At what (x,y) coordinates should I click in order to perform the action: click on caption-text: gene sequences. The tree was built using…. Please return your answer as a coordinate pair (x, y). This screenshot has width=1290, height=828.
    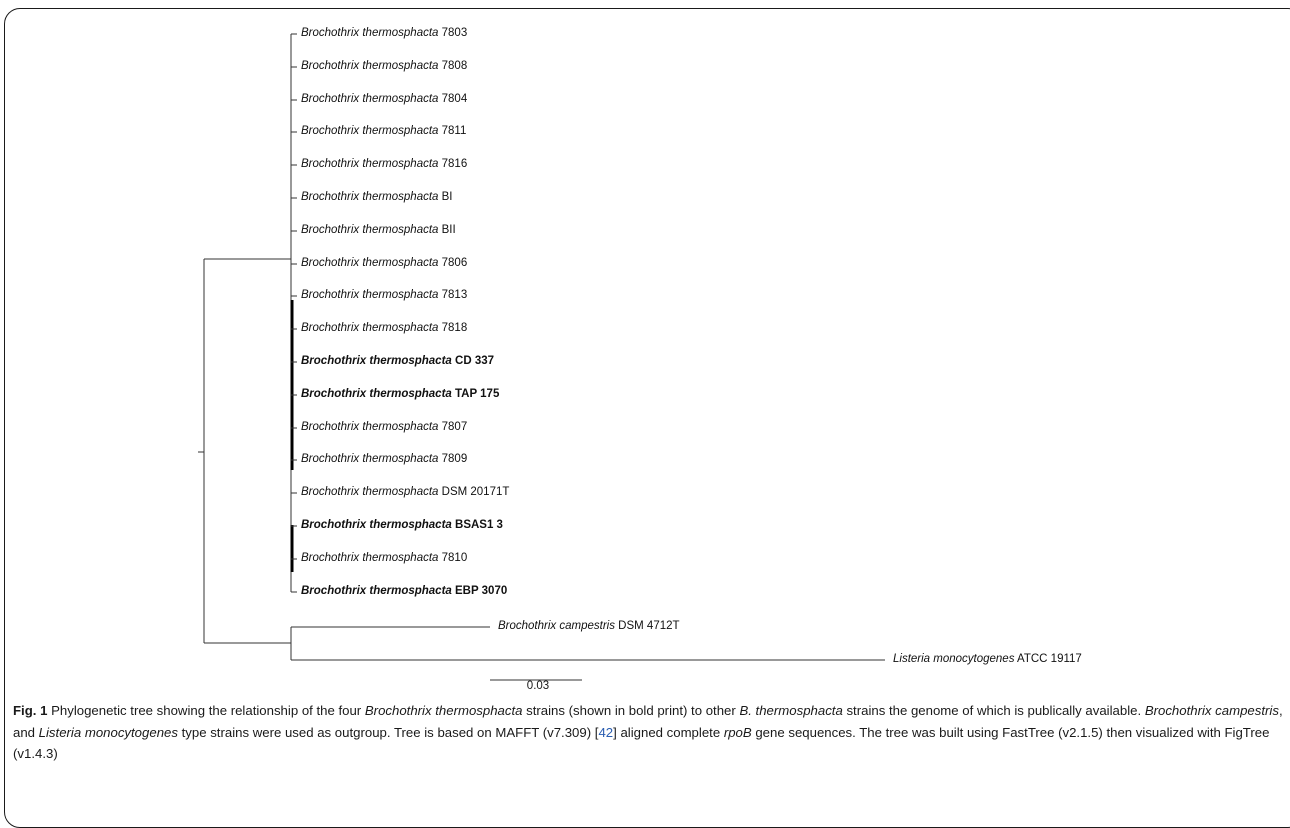
    Looking at the image, I should click on (641, 743).